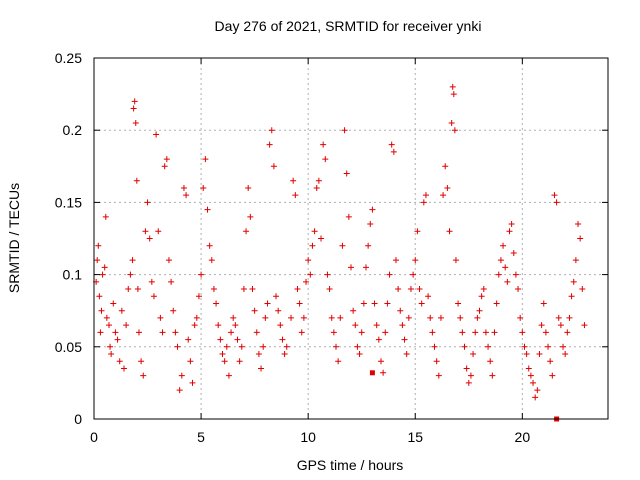 Image resolution: width=640 pixels, height=480 pixels. What do you see at coordinates (201, 437) in the screenshot?
I see `x-tick-label: 5` at bounding box center [201, 437].